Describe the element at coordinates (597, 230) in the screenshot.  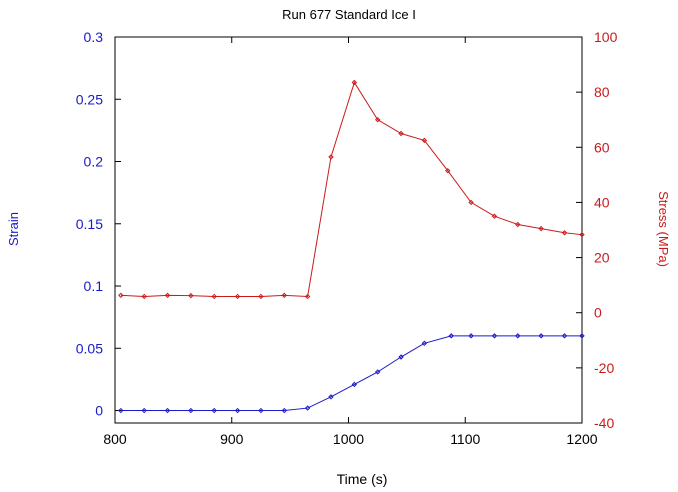
I see `right-y-axis: -40 -20 0 20 40 60 80 100` at that location.